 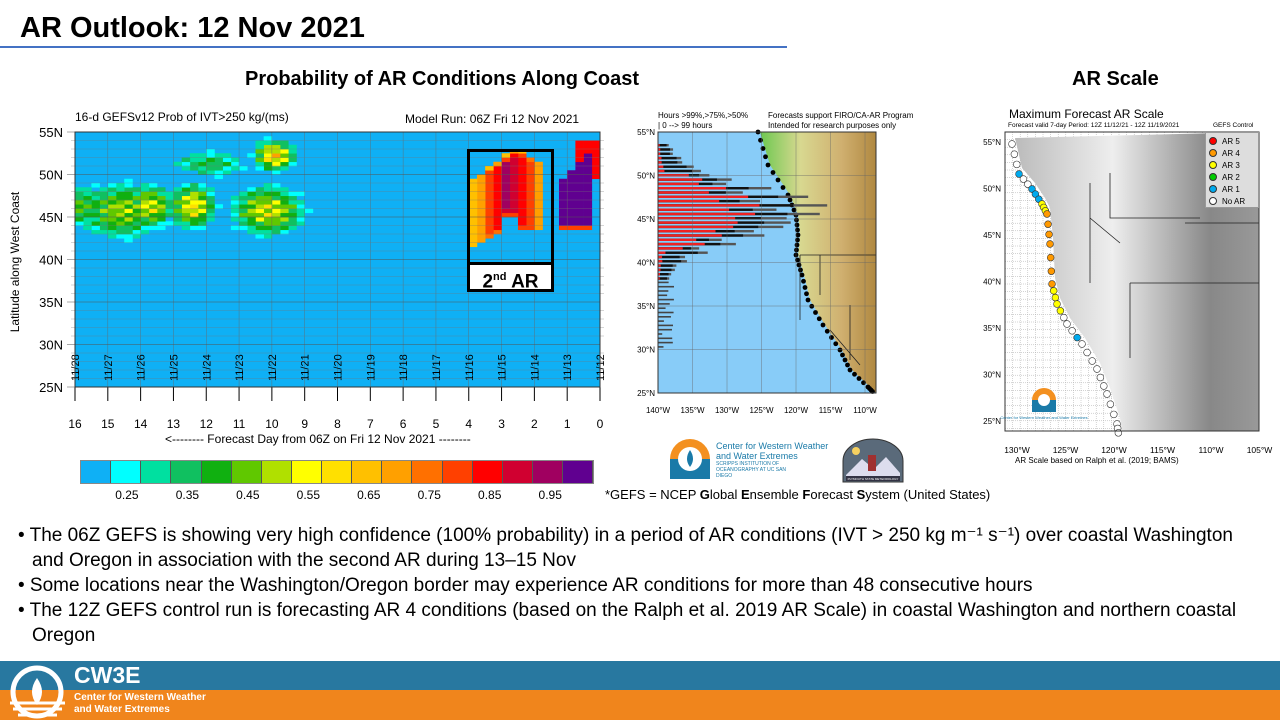 I want to click on colorbar-label: 0.25, so click(x=127, y=495).